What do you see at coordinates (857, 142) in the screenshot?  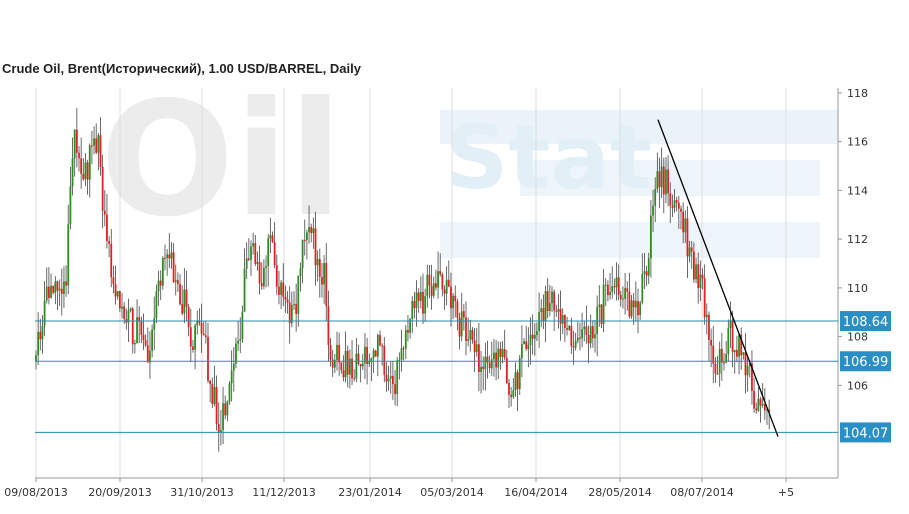 I see `y-tick-label: 116` at bounding box center [857, 142].